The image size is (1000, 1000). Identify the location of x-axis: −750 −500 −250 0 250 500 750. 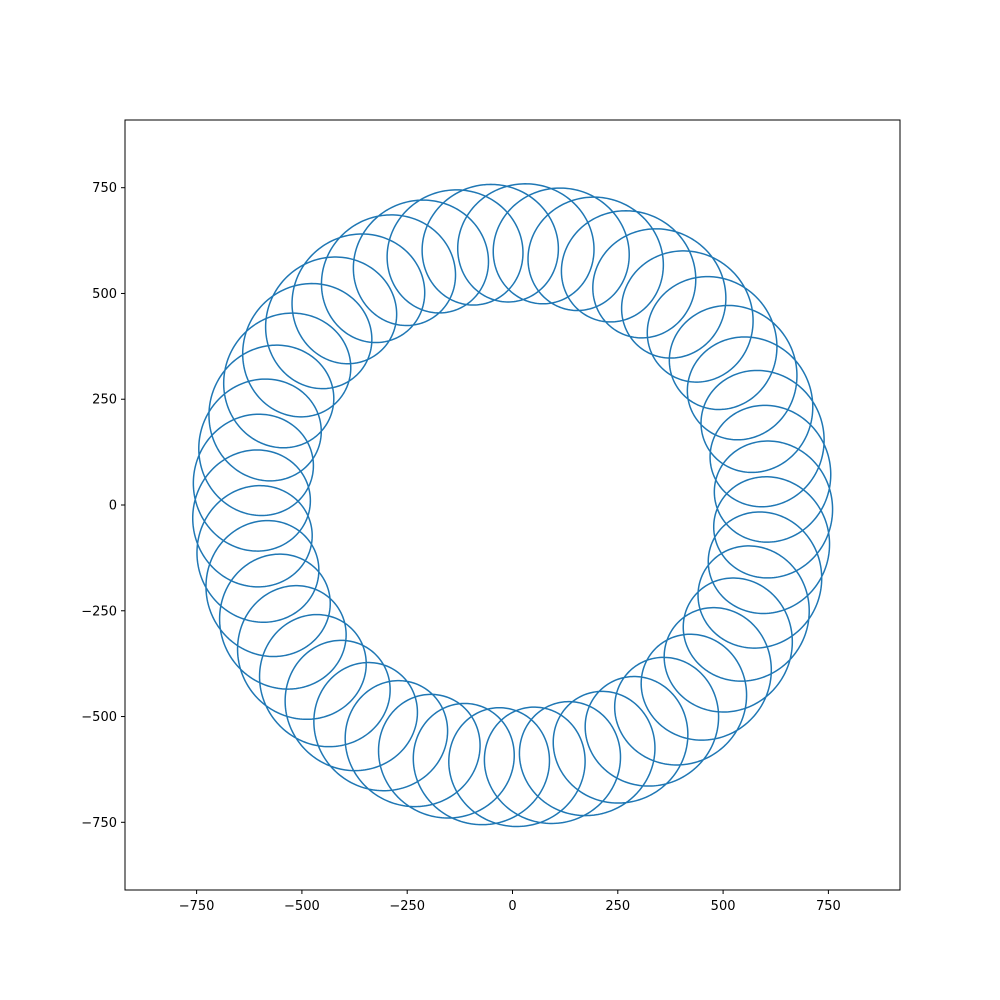
(510, 902).